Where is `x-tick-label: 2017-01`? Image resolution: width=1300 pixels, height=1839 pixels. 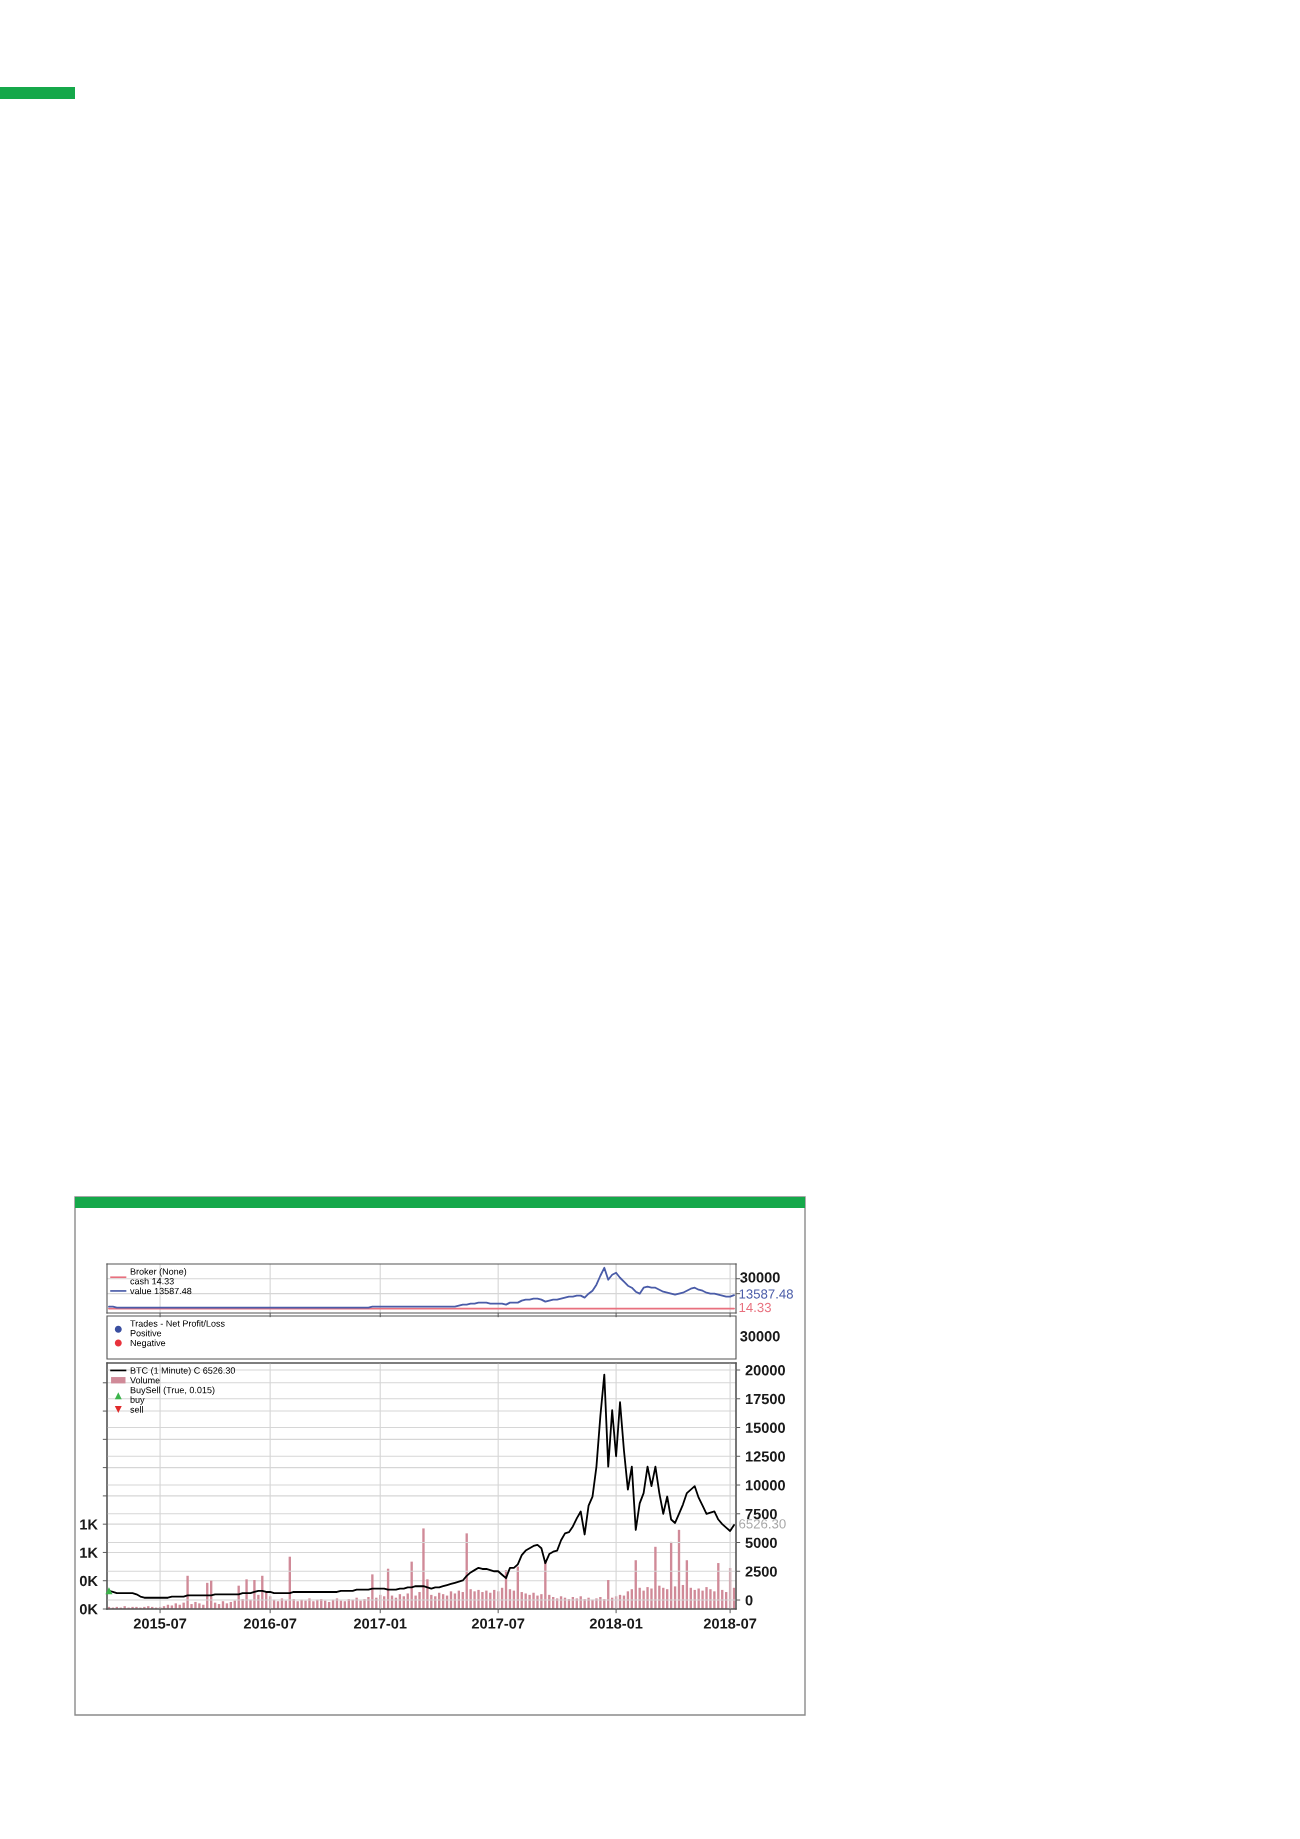
x-tick-label: 2017-01 is located at coordinates (380, 1623).